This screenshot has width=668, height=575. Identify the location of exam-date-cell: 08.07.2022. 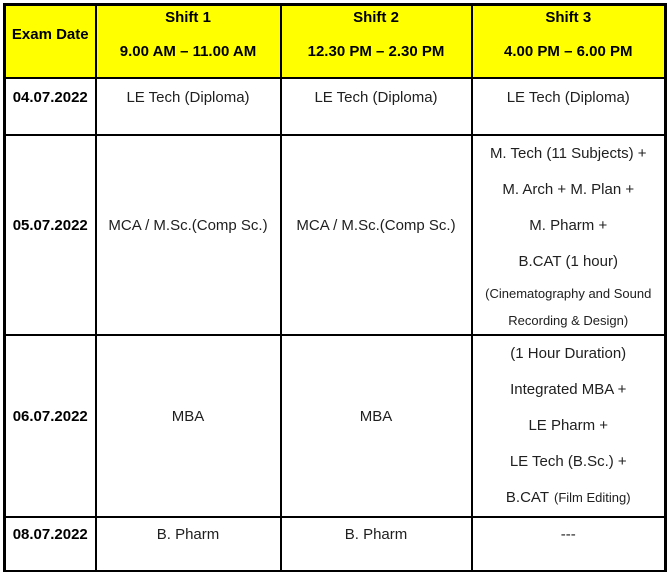
(50, 543).